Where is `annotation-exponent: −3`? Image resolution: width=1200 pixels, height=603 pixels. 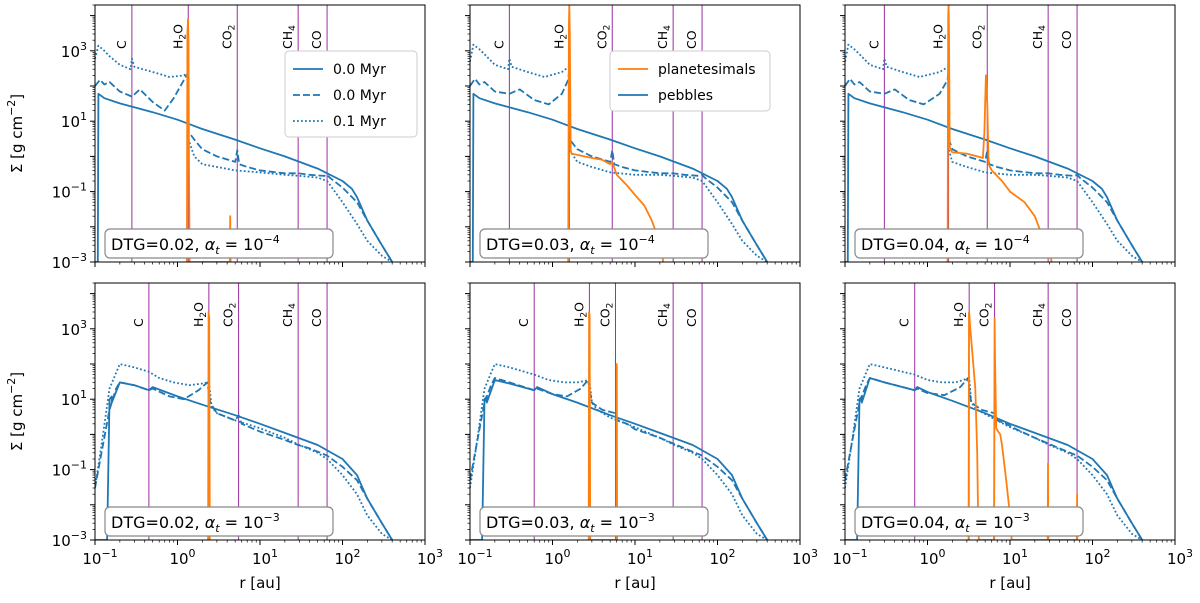
annotation-exponent: −3 is located at coordinates (1022, 517).